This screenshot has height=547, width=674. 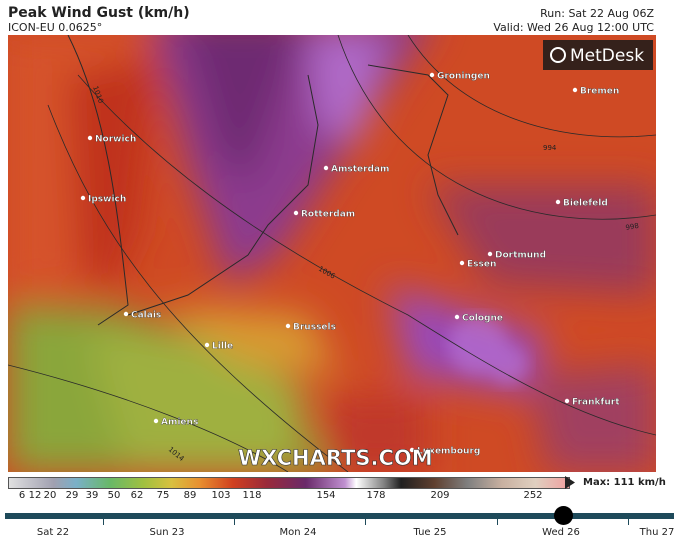 I want to click on city-label: Luxembourg, so click(x=448, y=452).